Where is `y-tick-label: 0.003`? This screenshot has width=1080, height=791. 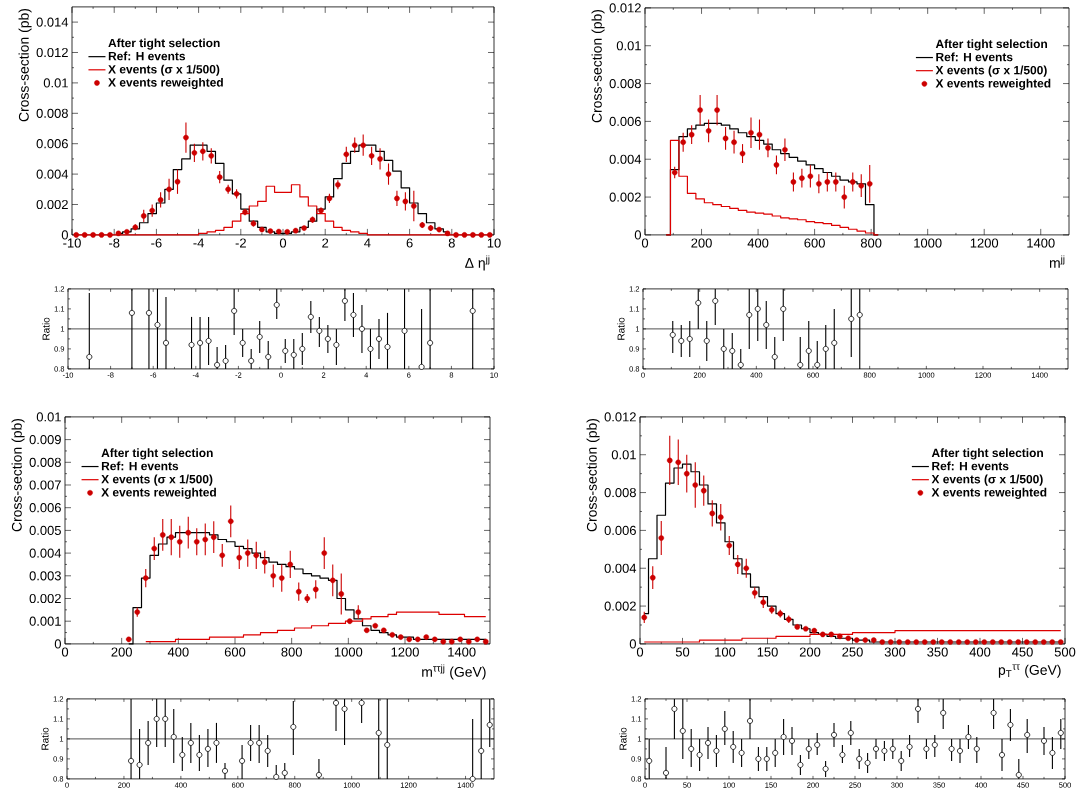 y-tick-label: 0.003 is located at coordinates (45, 576).